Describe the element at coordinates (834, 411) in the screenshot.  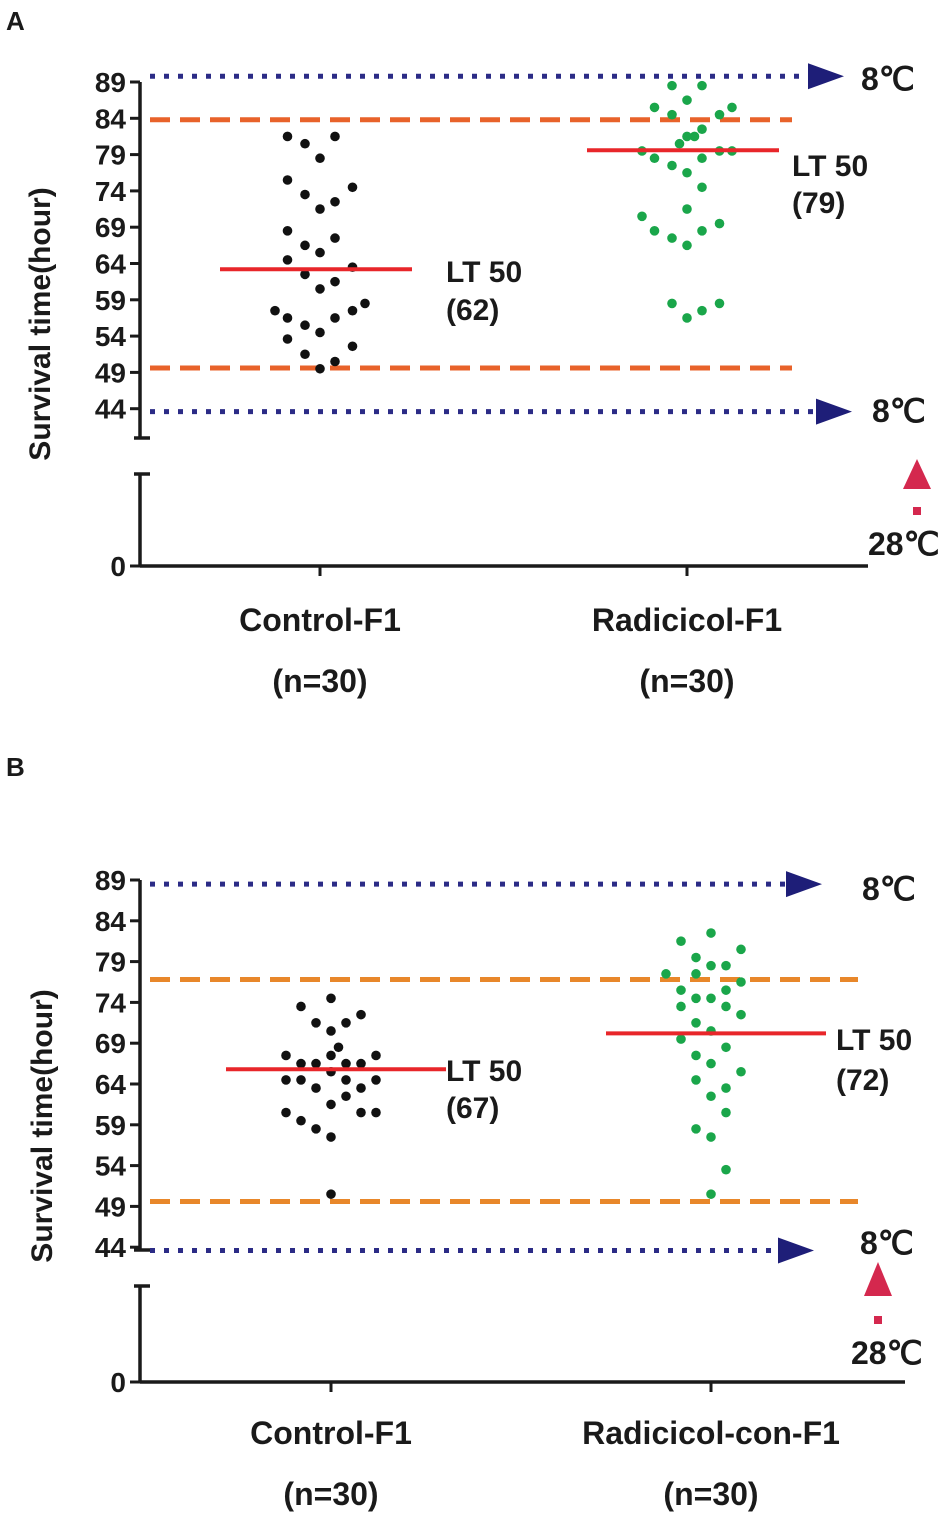
I see `temp-arrow-bottom-icon` at that location.